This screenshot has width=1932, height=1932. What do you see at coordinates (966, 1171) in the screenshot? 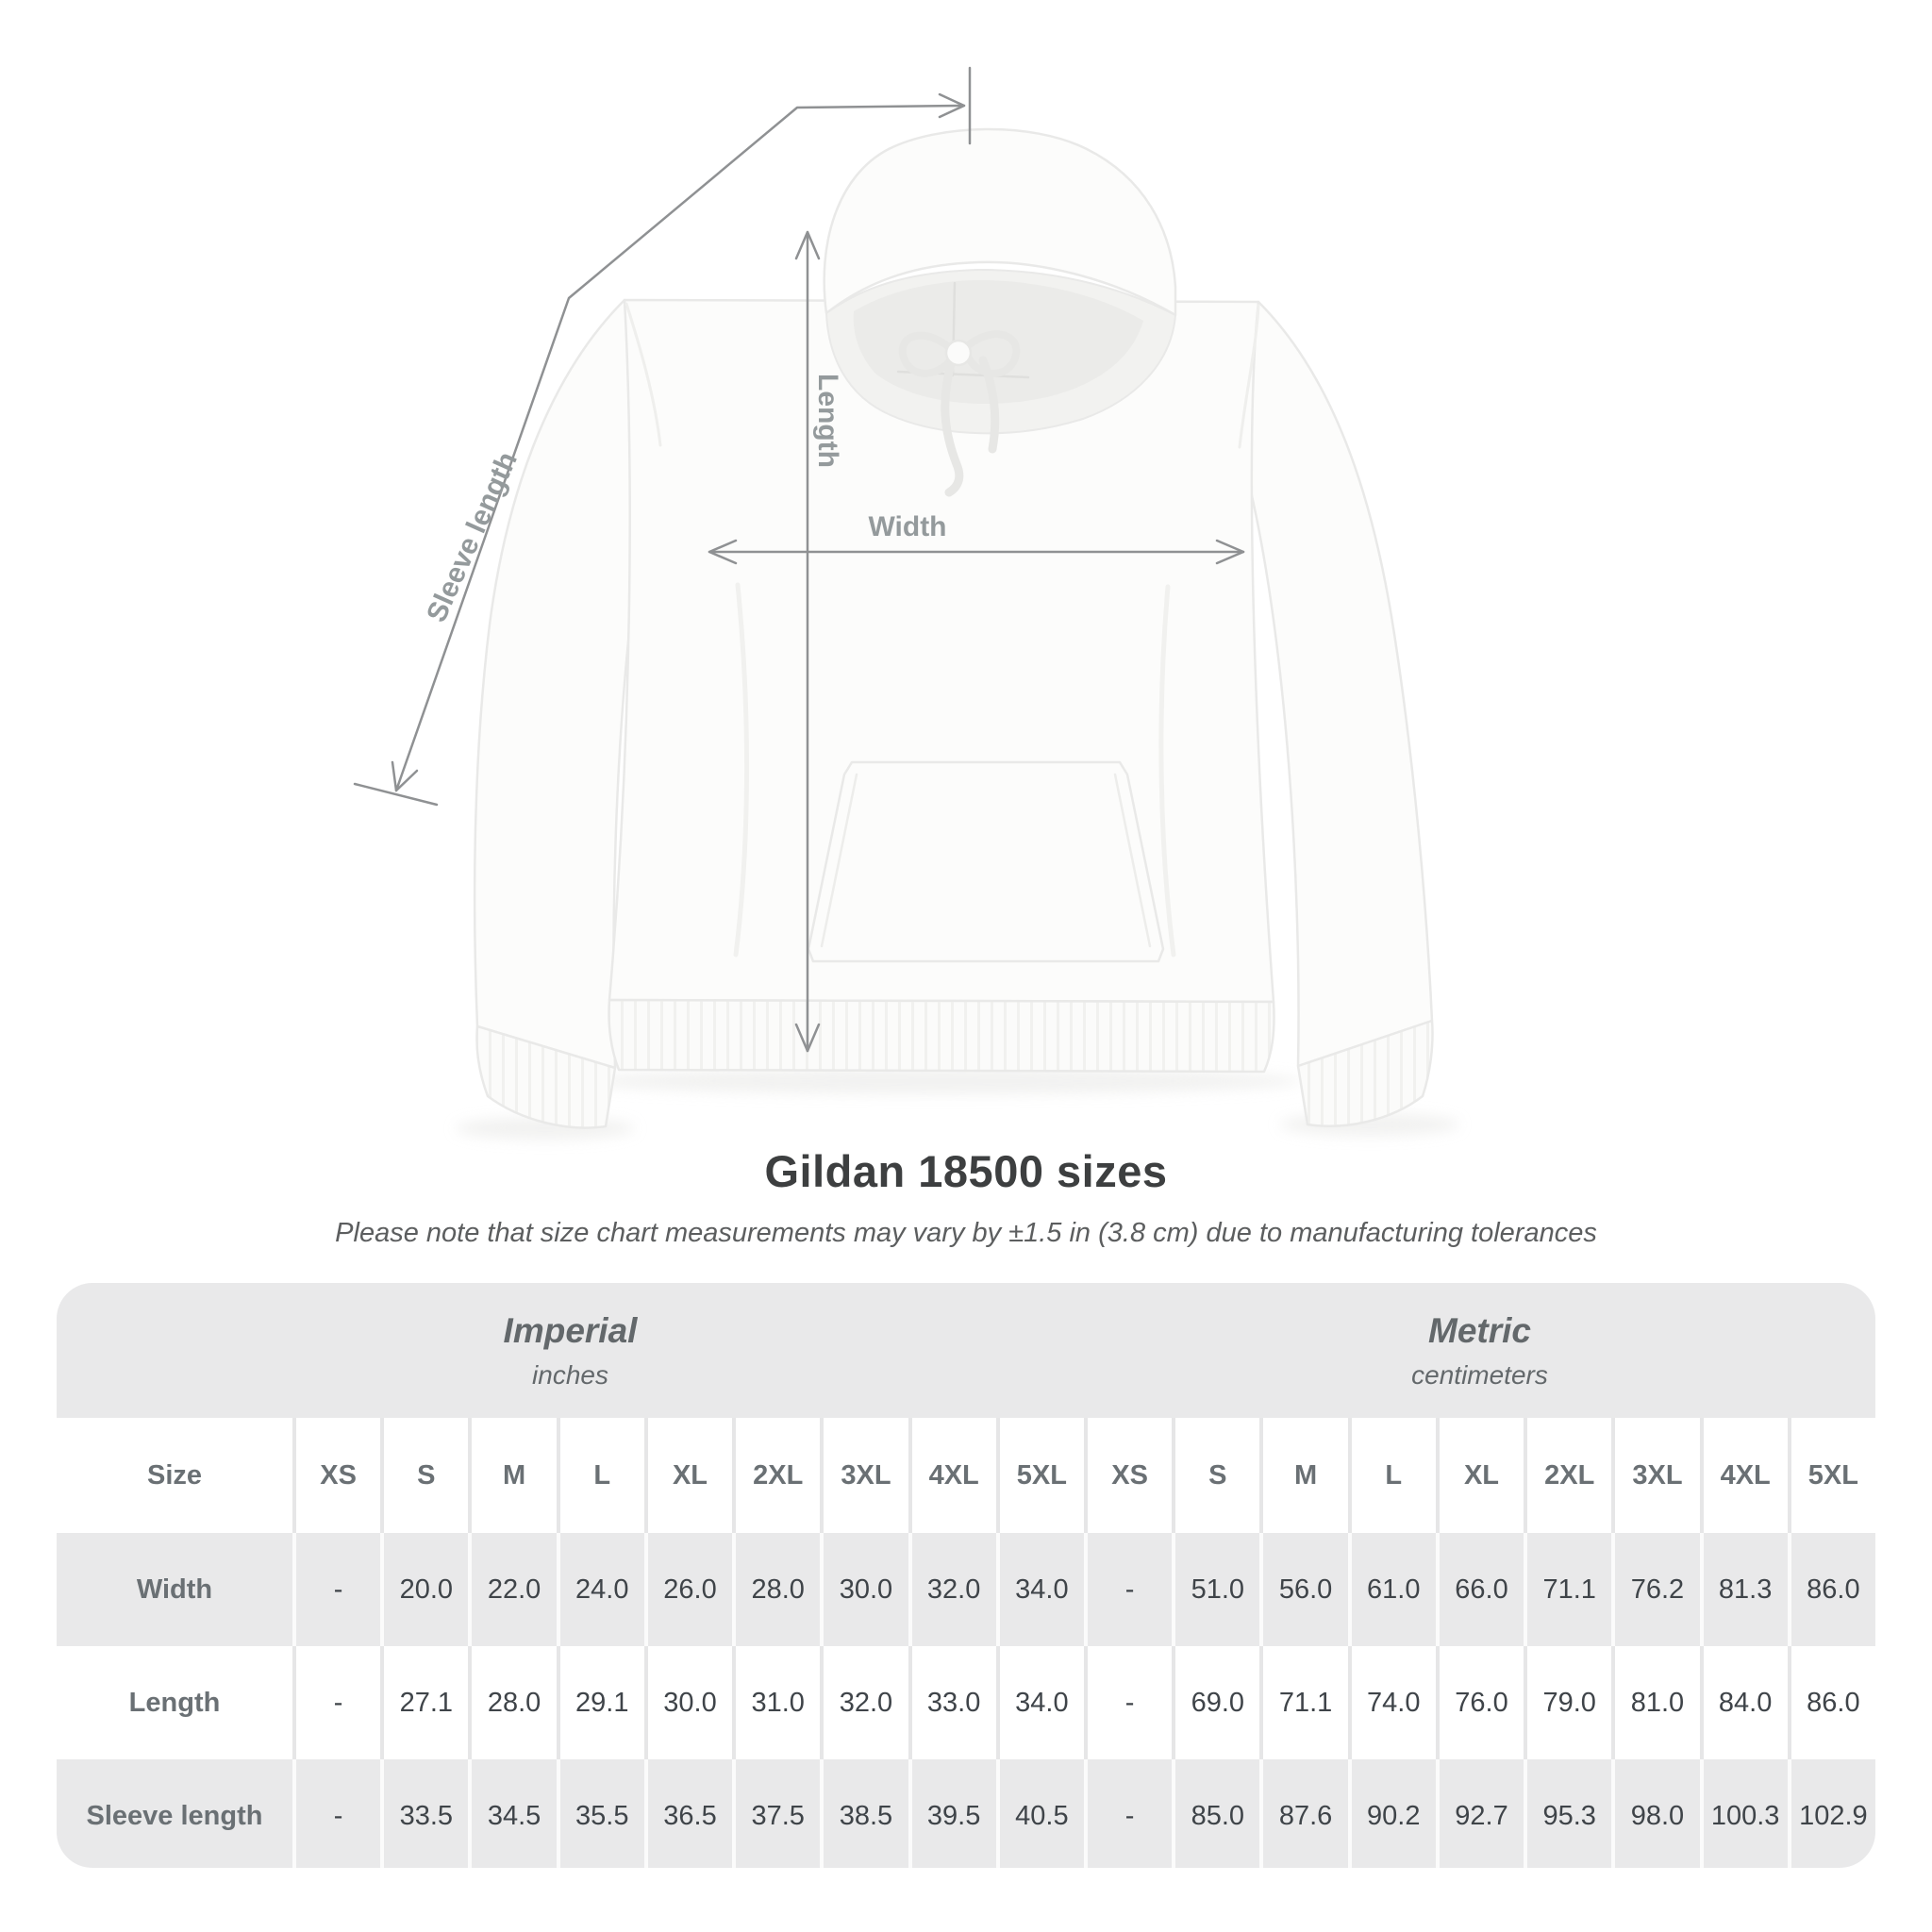
I see `page-title: Gildan 18500 sizes` at bounding box center [966, 1171].